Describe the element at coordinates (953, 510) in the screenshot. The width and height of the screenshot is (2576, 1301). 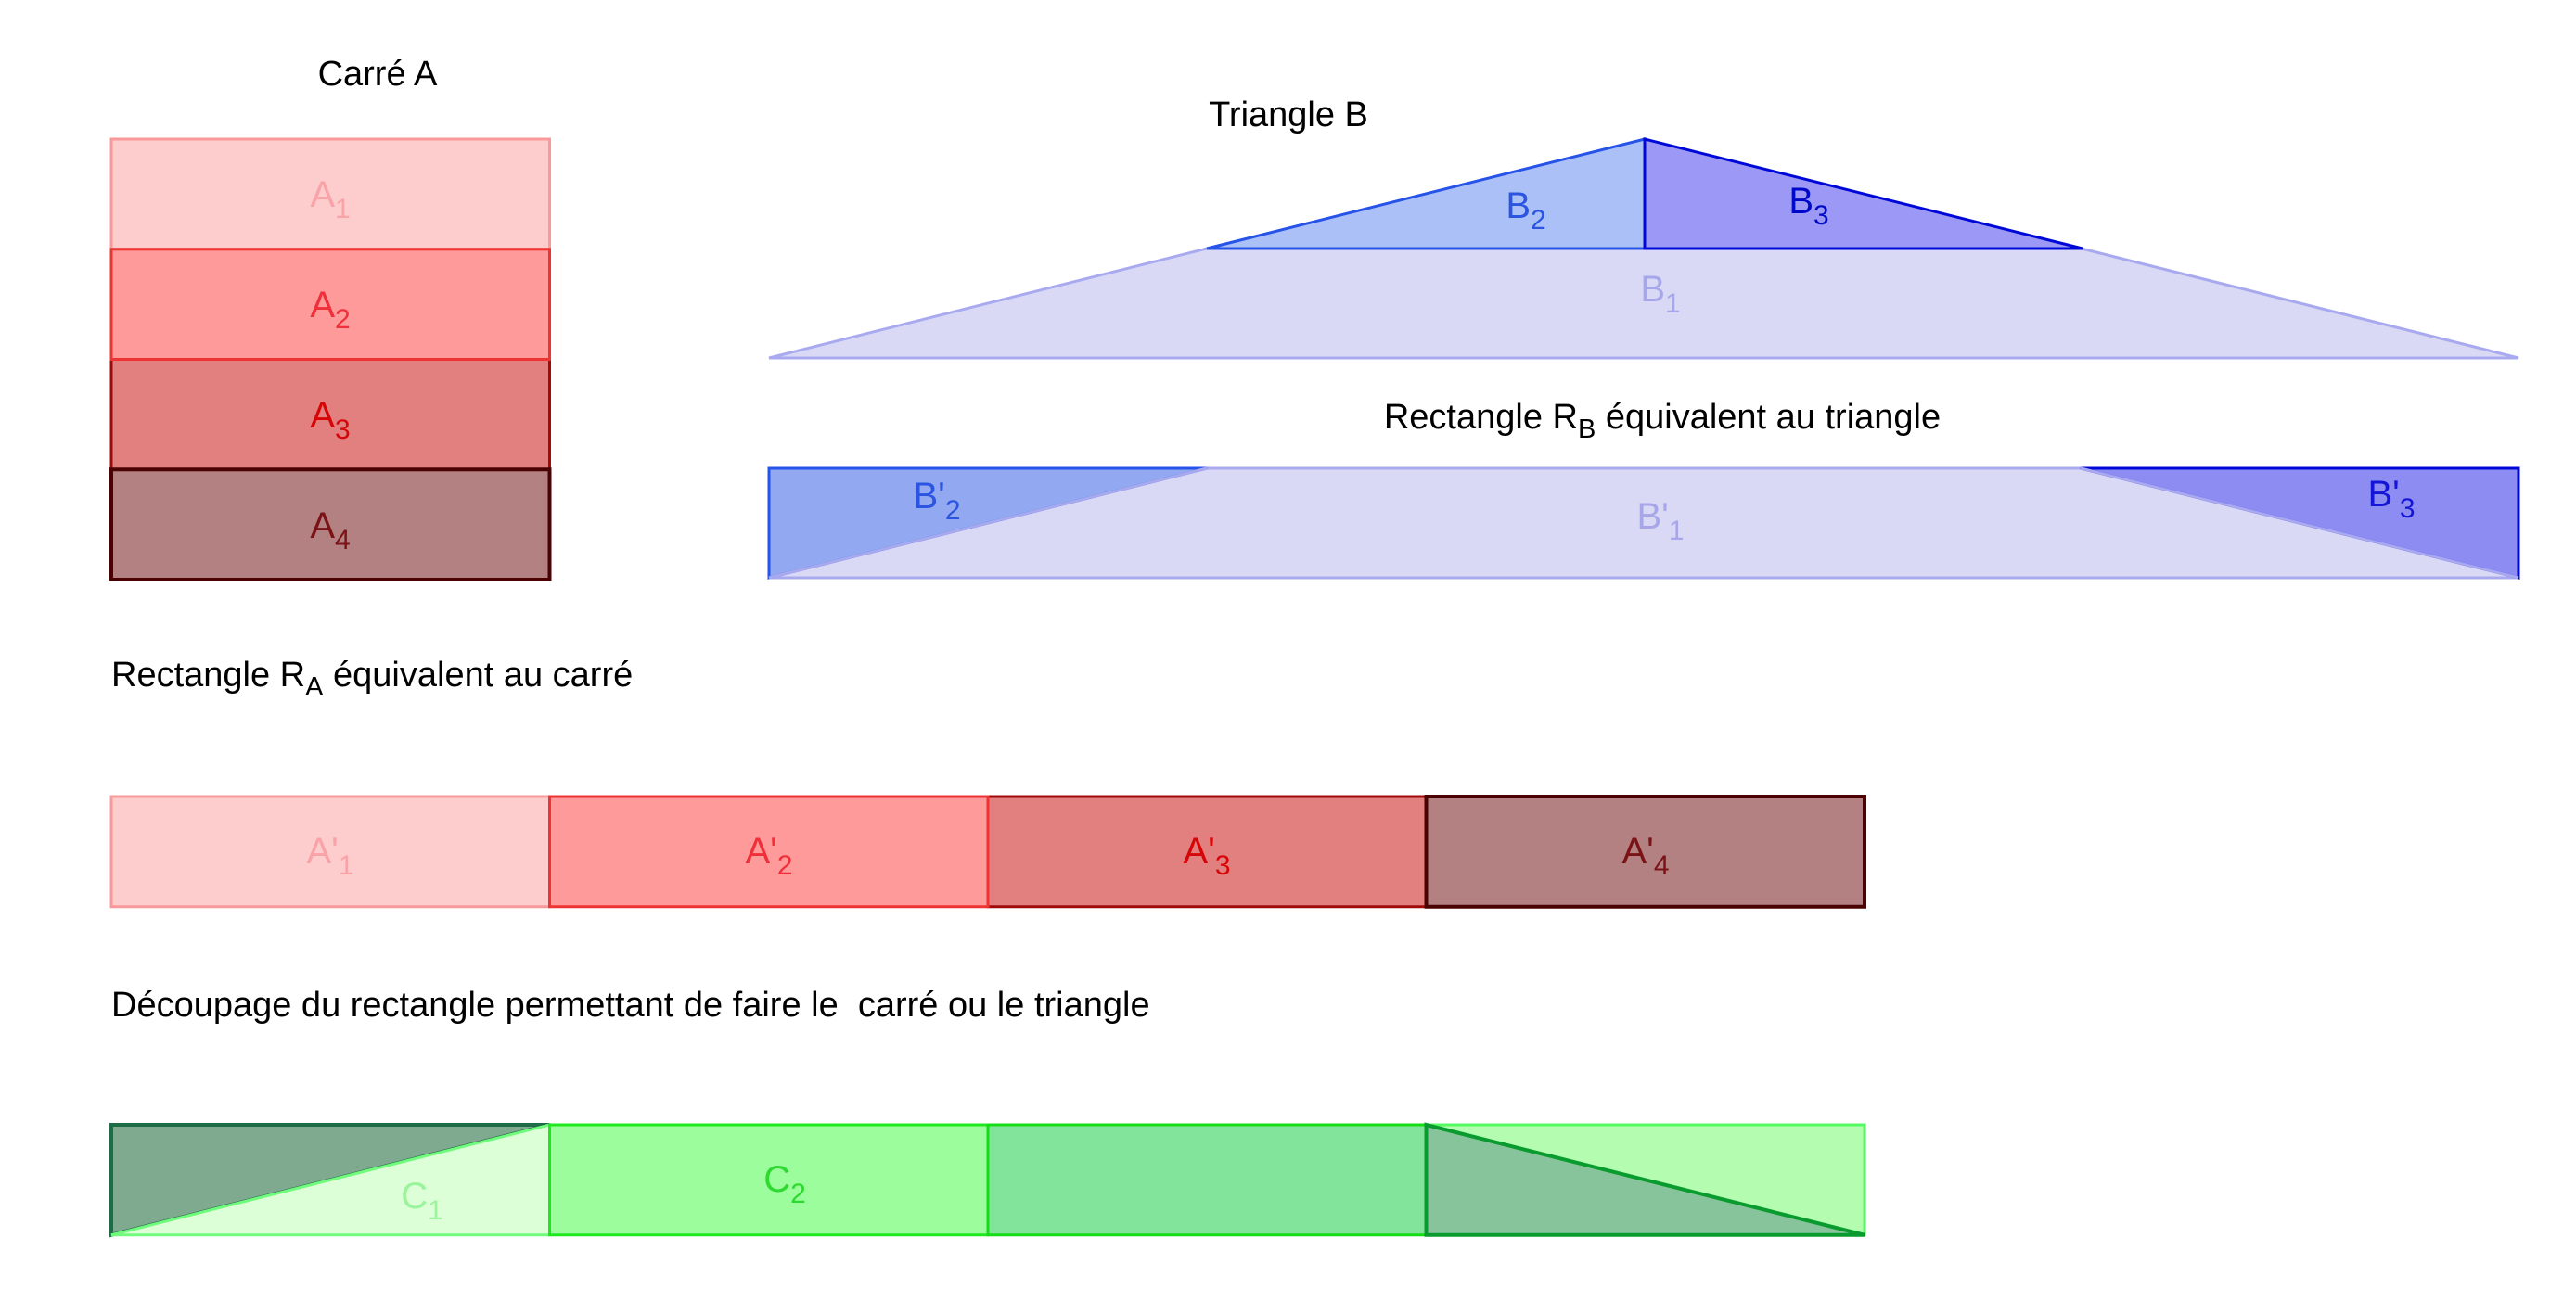
I see `piece-label-bp2-sub: 2` at that location.